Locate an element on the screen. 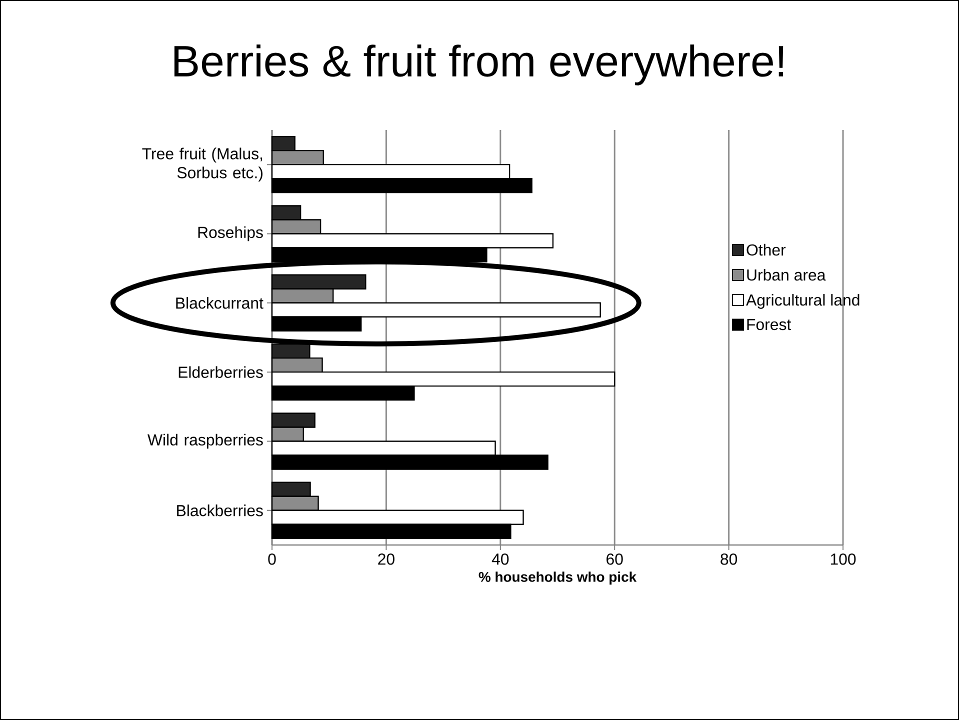  legend-label: Other is located at coordinates (766, 250).